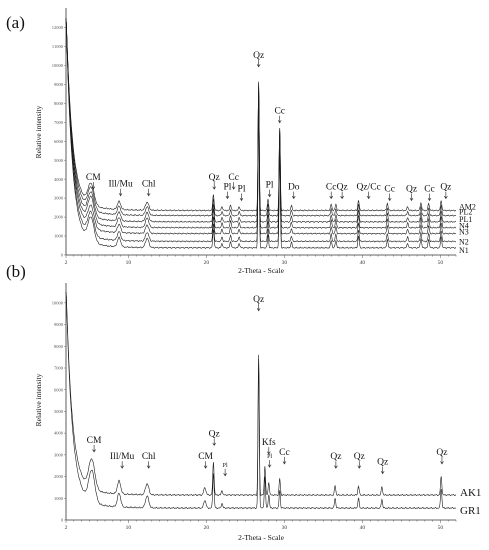 The width and height of the screenshot is (489, 550). What do you see at coordinates (59, 454) in the screenshot?
I see `y-tick-label: 3000` at bounding box center [59, 454].